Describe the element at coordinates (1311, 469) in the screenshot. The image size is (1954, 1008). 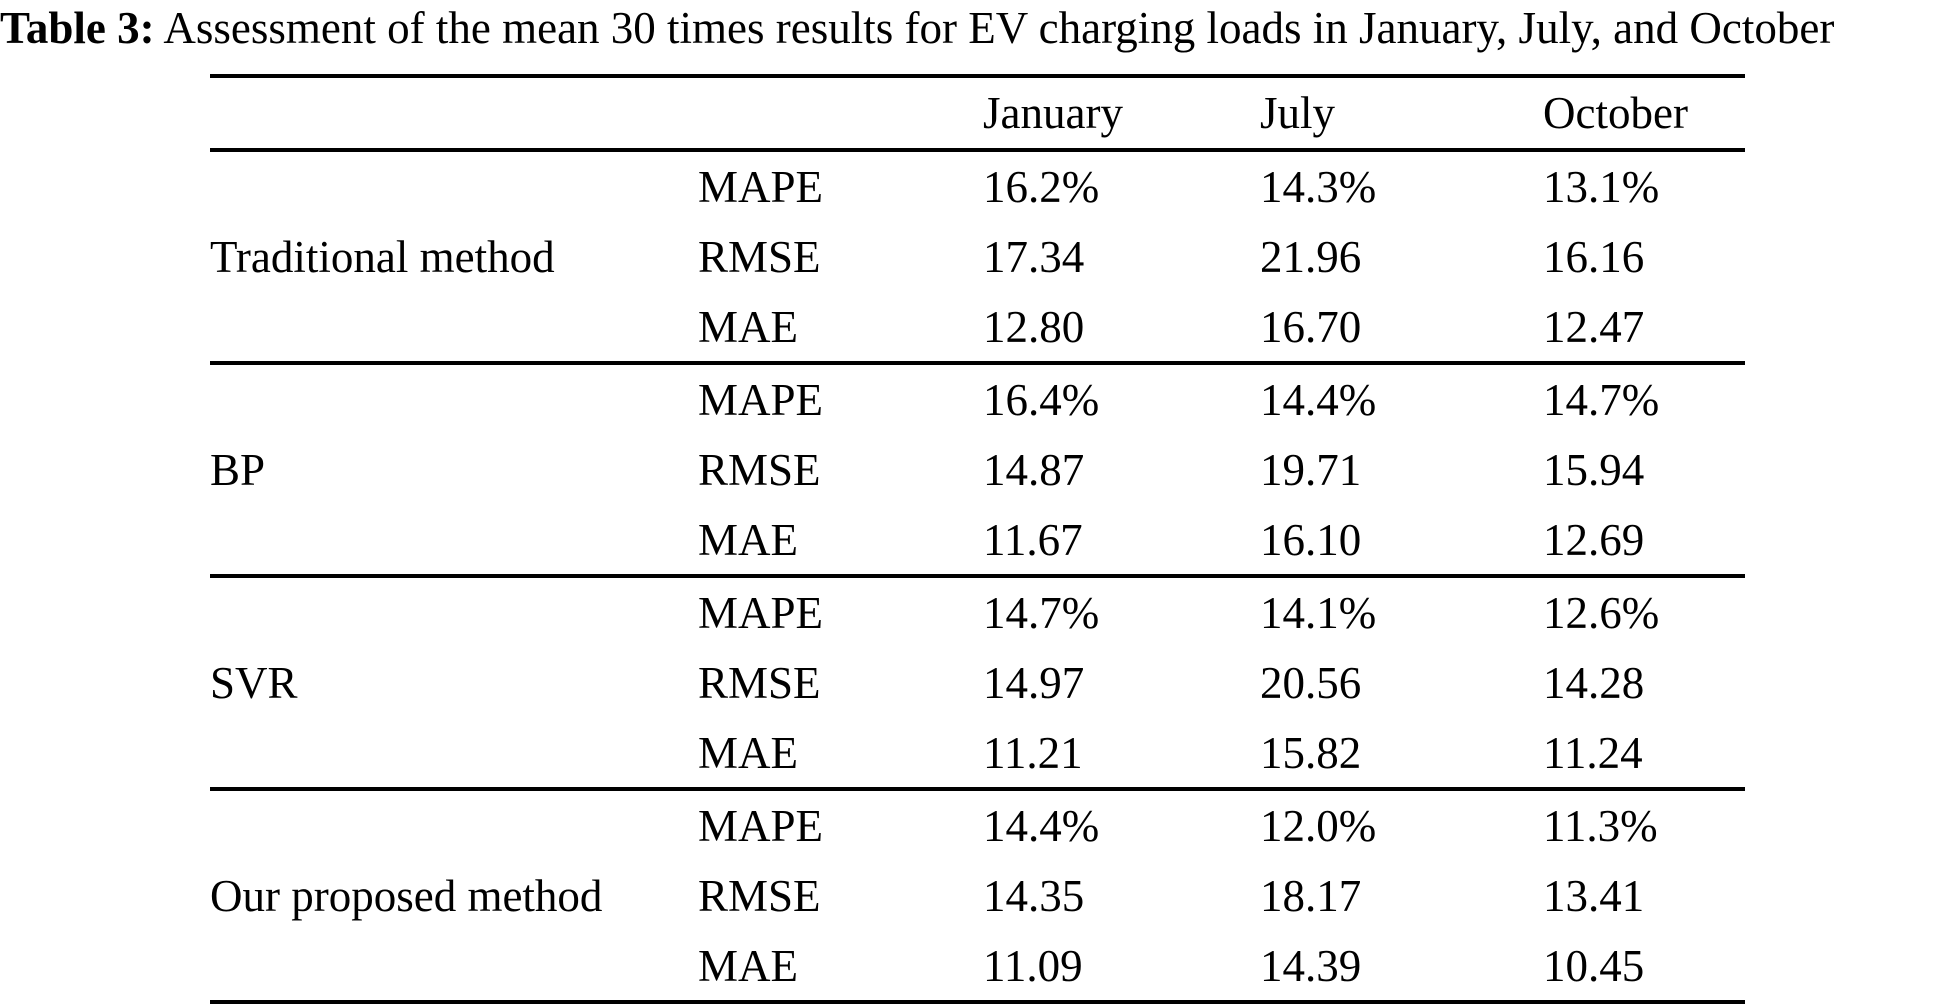
I see `value-july: 19.71` at that location.